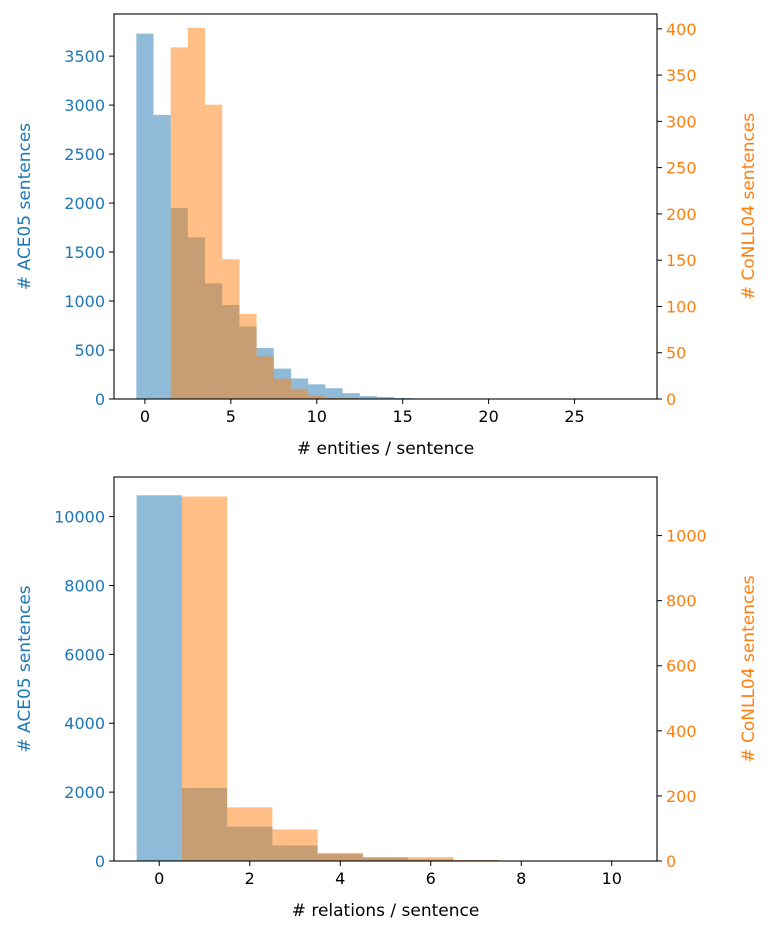 Image resolution: width=773 pixels, height=935 pixels. I want to click on x-tick-label: 25, so click(574, 416).